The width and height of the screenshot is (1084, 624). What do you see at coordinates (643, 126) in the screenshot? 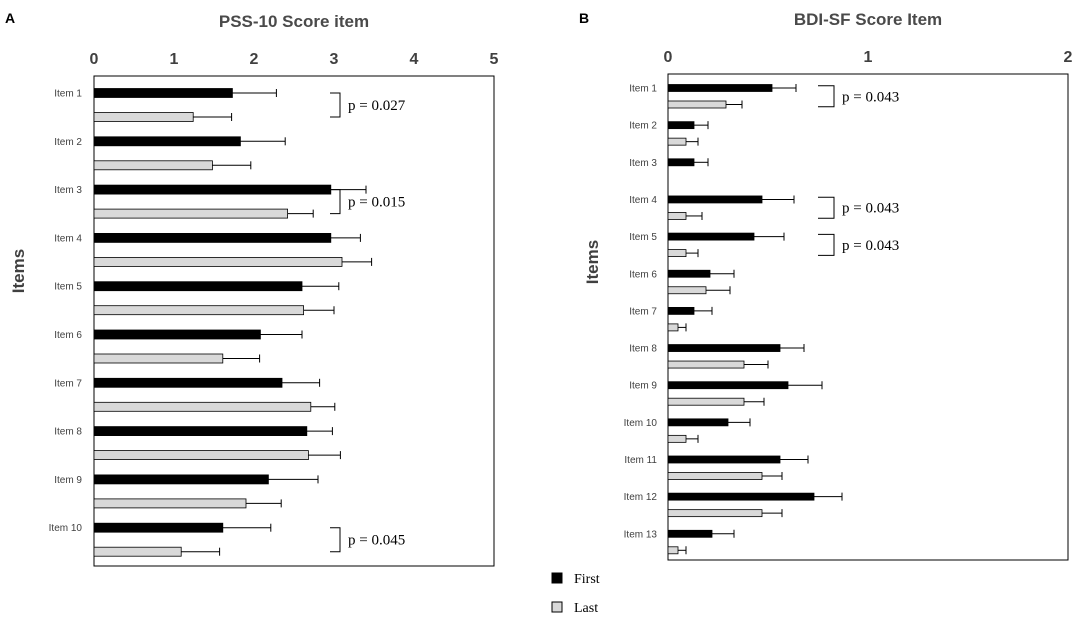
I see `panel-b-category-label: Item 2` at bounding box center [643, 126].